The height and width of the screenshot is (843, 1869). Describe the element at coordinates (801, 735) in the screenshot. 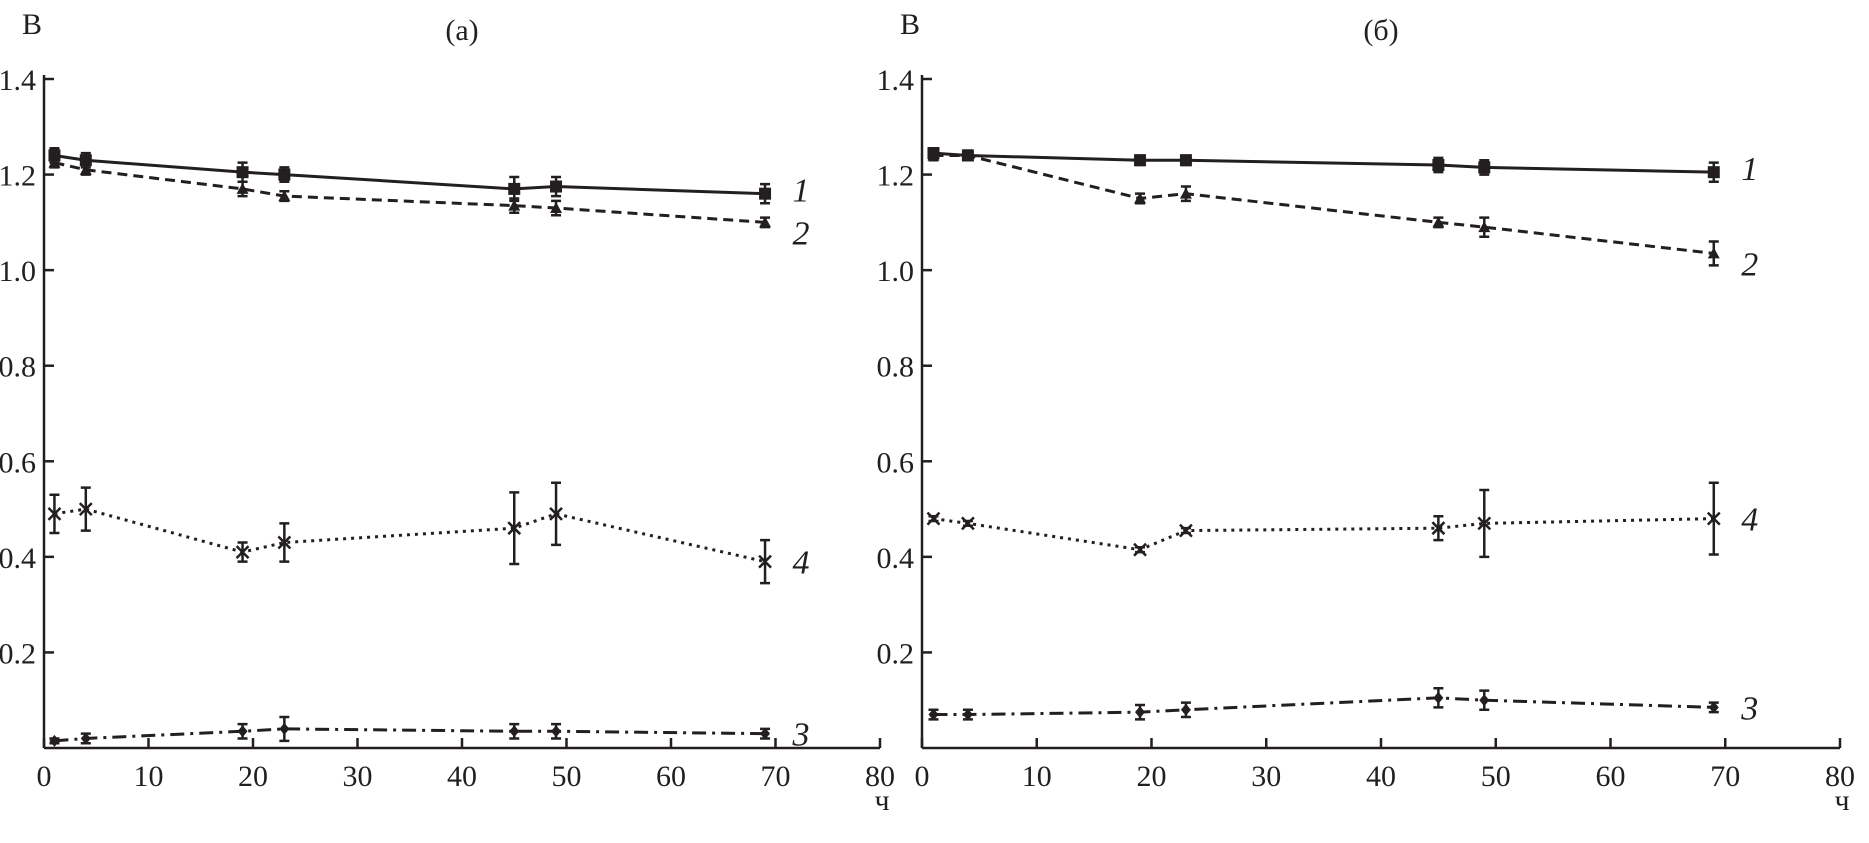

I see `series-label: 3` at that location.